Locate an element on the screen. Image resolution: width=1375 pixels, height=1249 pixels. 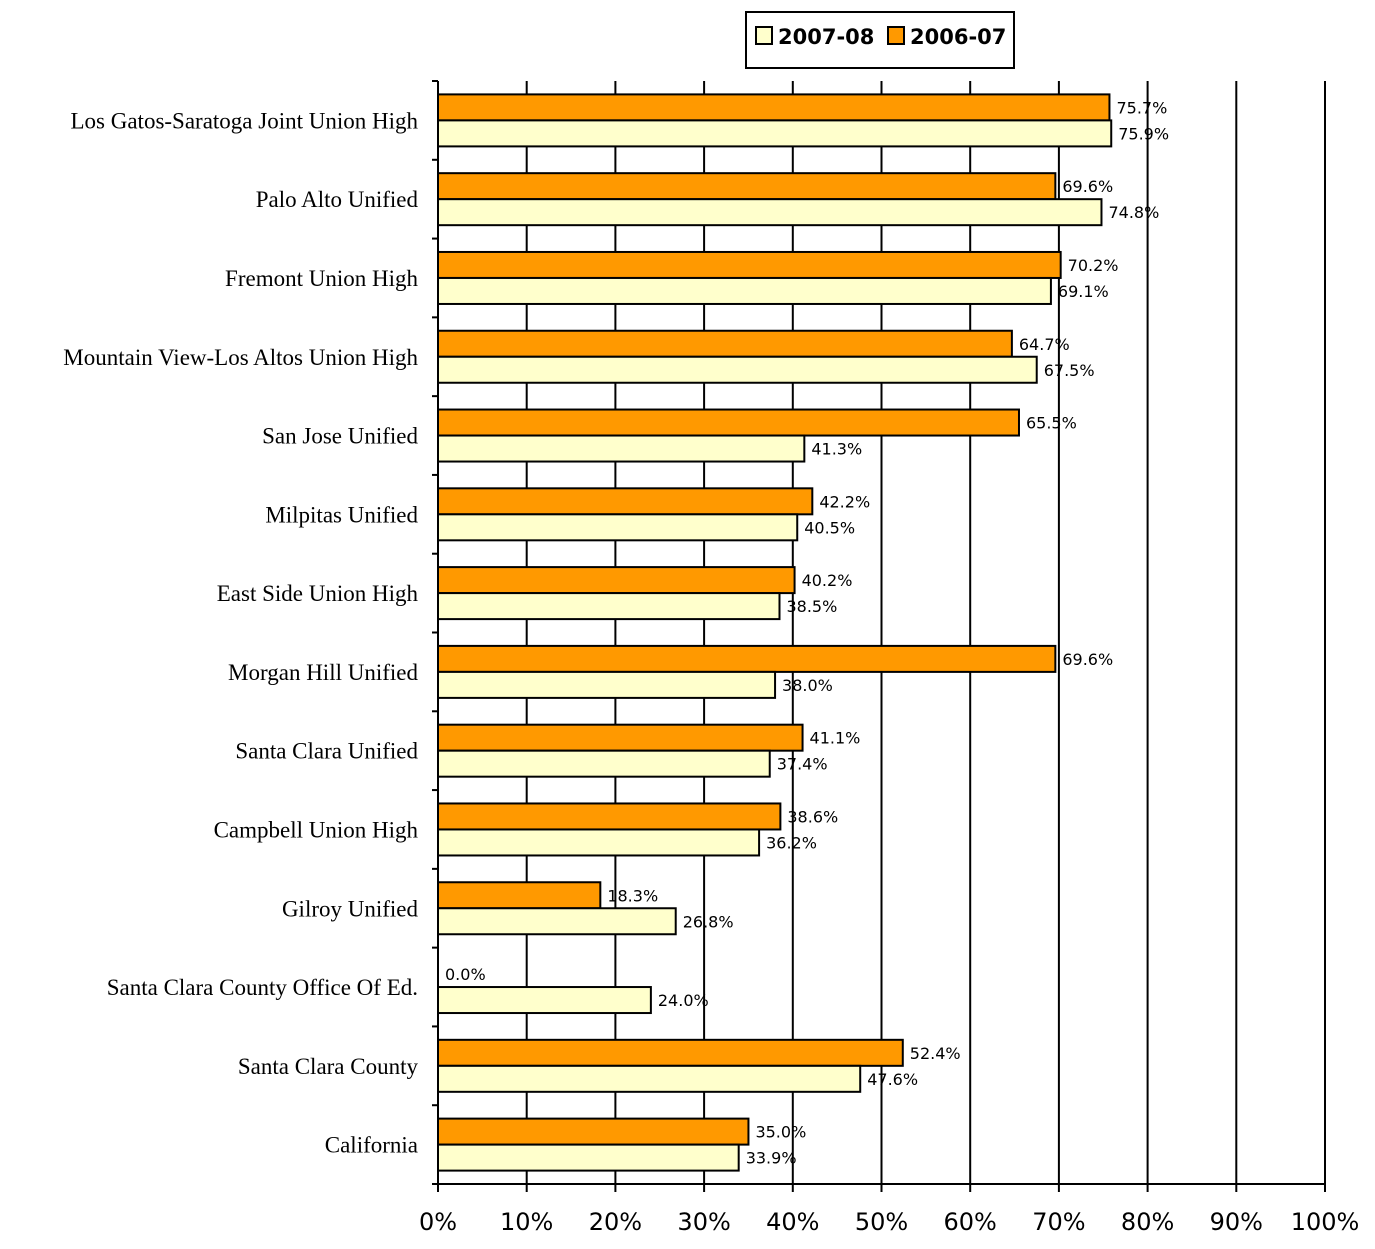
category-label-0: Los Gatos-Saratoga Joint Union High is located at coordinates (244, 120).